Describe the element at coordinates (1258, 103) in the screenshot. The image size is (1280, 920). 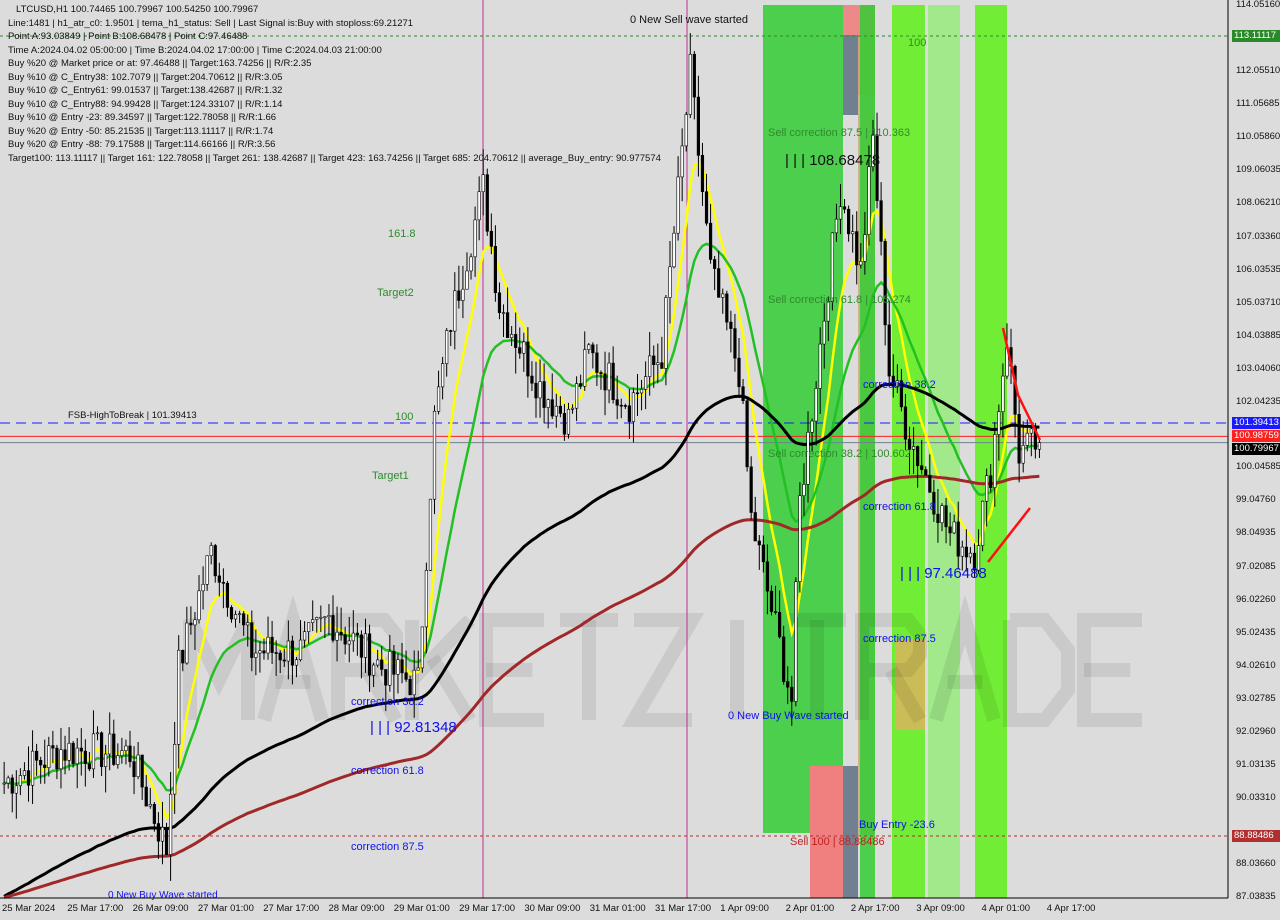
I see `y-tick-label: 111.05685` at that location.